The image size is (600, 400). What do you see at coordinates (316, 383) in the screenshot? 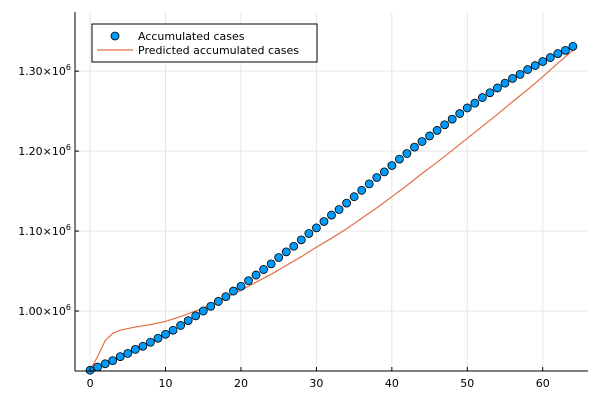
I see `x-tick-label: 30` at bounding box center [316, 383].